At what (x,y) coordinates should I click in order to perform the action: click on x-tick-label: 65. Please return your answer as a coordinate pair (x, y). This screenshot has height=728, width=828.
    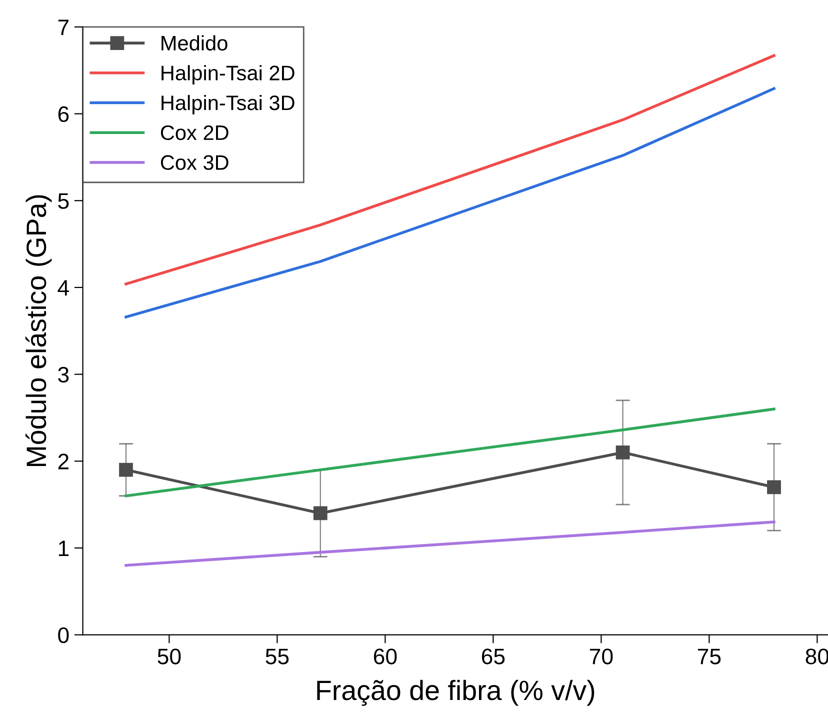
    Looking at the image, I should click on (493, 656).